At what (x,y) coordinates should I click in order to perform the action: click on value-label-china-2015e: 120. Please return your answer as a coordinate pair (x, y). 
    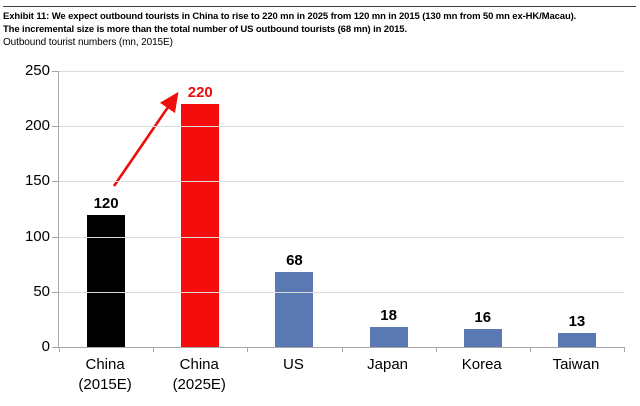
    Looking at the image, I should click on (106, 203).